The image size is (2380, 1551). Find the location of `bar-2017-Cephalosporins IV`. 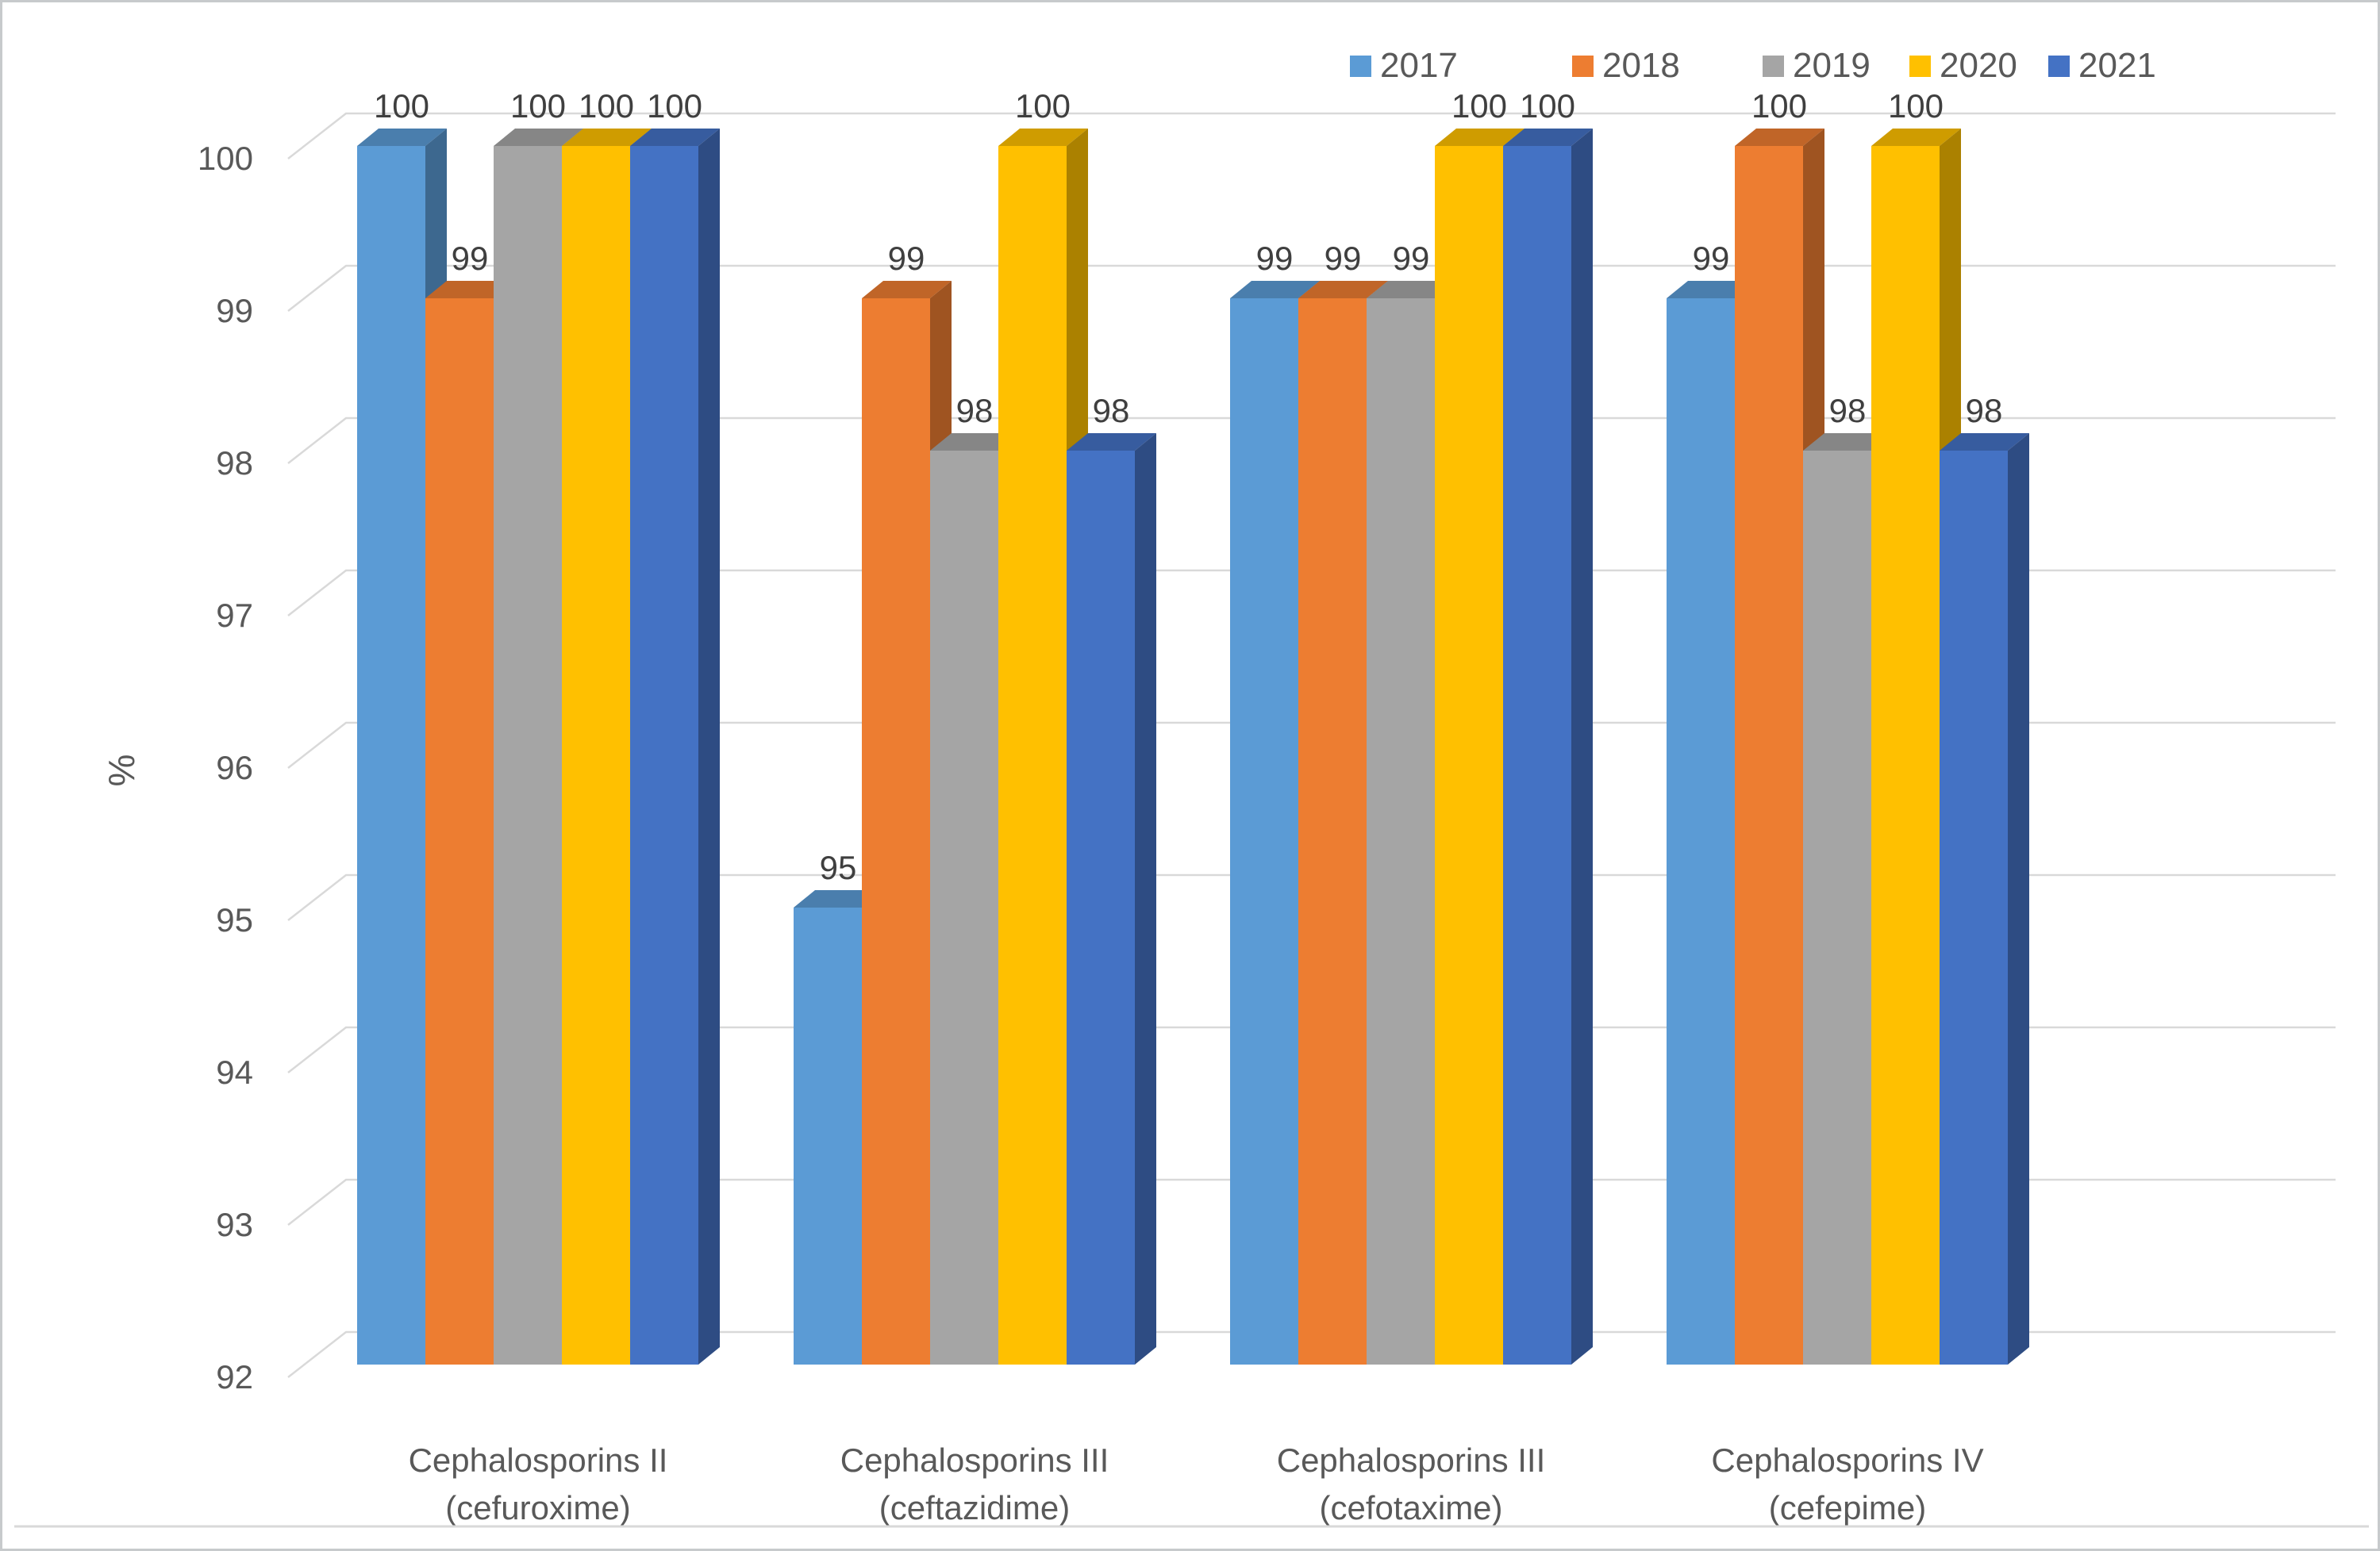

bar-2017-Cephalosporins IV is located at coordinates (1701, 831).